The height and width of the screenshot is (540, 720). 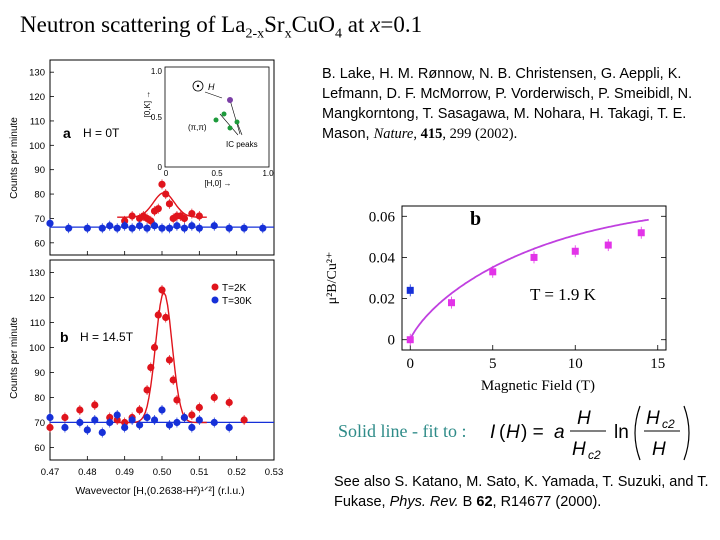 I want to click on legend-label-2k: T=2K, so click(x=234, y=288).